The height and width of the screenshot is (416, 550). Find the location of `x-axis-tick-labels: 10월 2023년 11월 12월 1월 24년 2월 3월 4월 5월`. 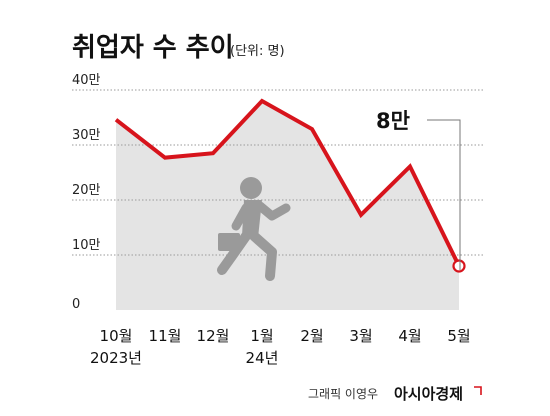

x-axis-tick-labels: 10월 2023년 11월 12월 1월 24년 2월 3월 4월 5월 is located at coordinates (280, 347).